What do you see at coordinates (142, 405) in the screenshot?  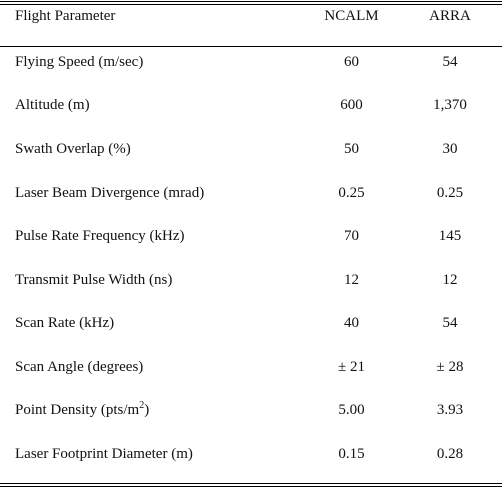 I see `point-density-superscript: 2` at bounding box center [142, 405].